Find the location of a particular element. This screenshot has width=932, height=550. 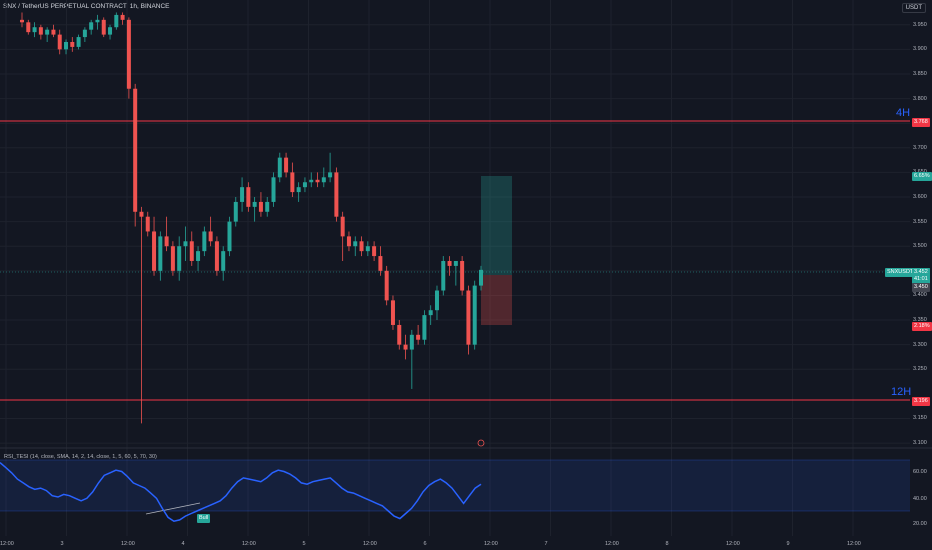

currency-selector: USDT is located at coordinates (913, 8).